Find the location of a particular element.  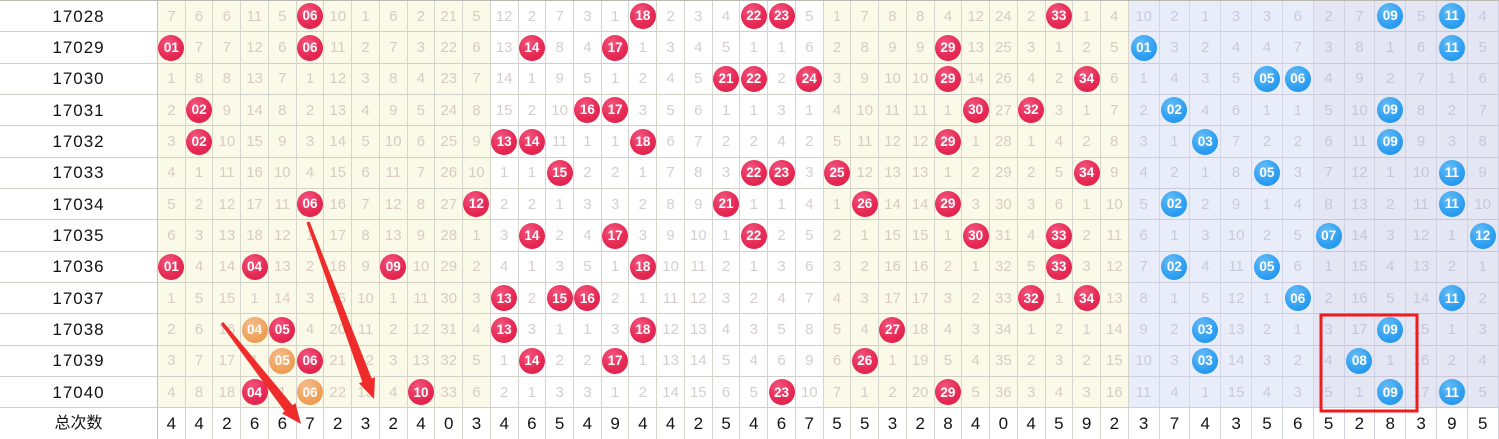

draw-period-label: 17037 is located at coordinates (79, 299).